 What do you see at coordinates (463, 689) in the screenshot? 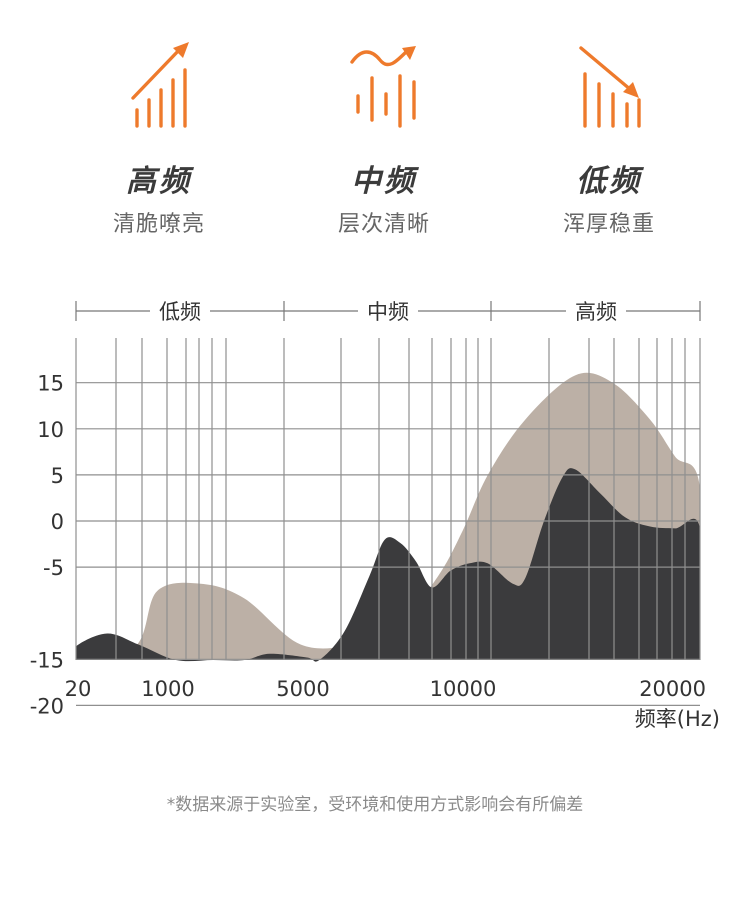
I see `x-tick-label: 10000` at bounding box center [463, 689].